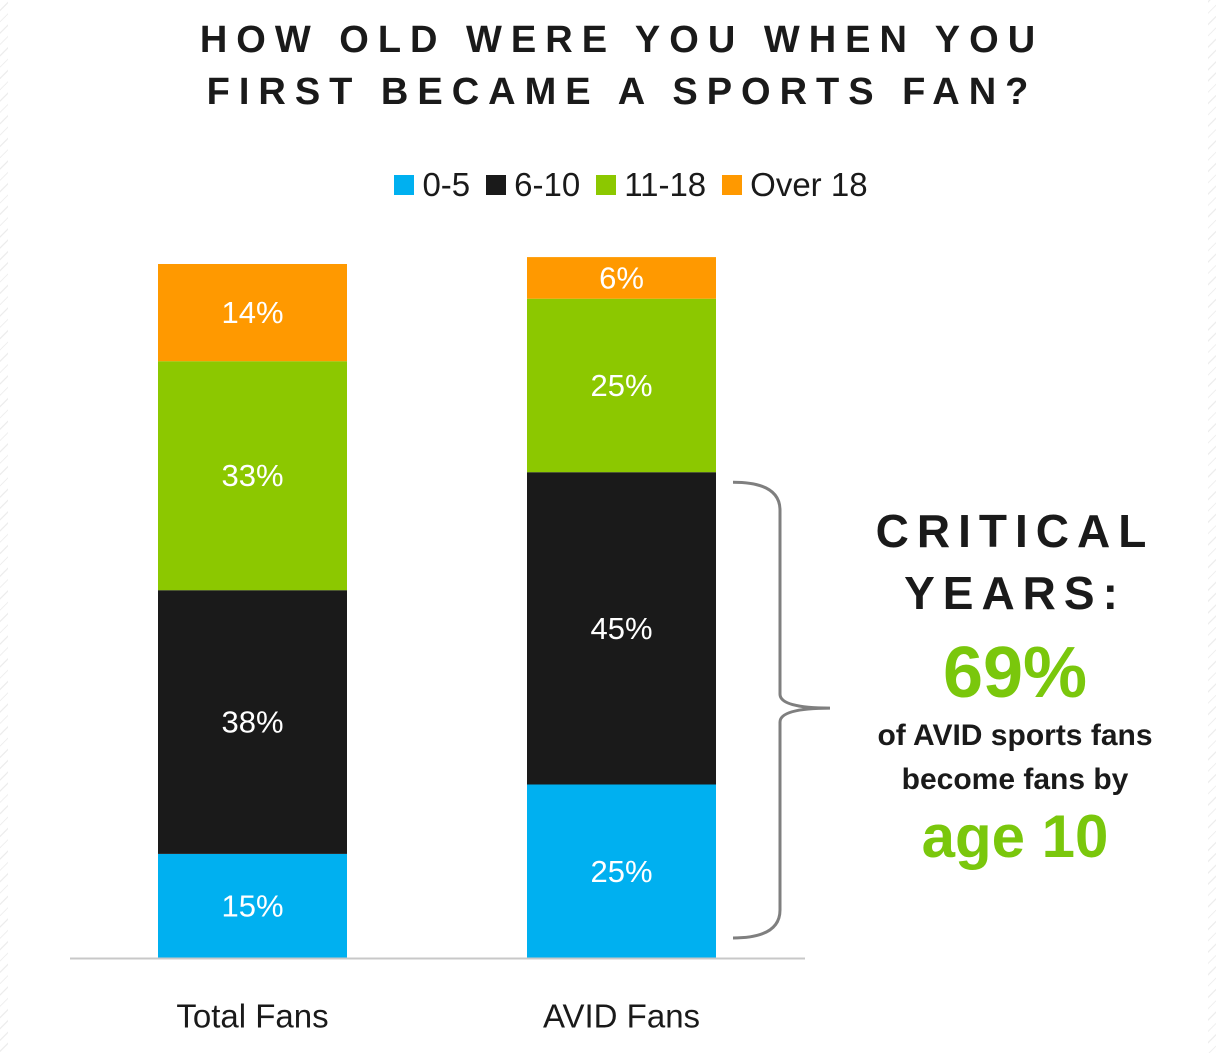  I want to click on legend-label-0-5: 0-5, so click(446, 184).